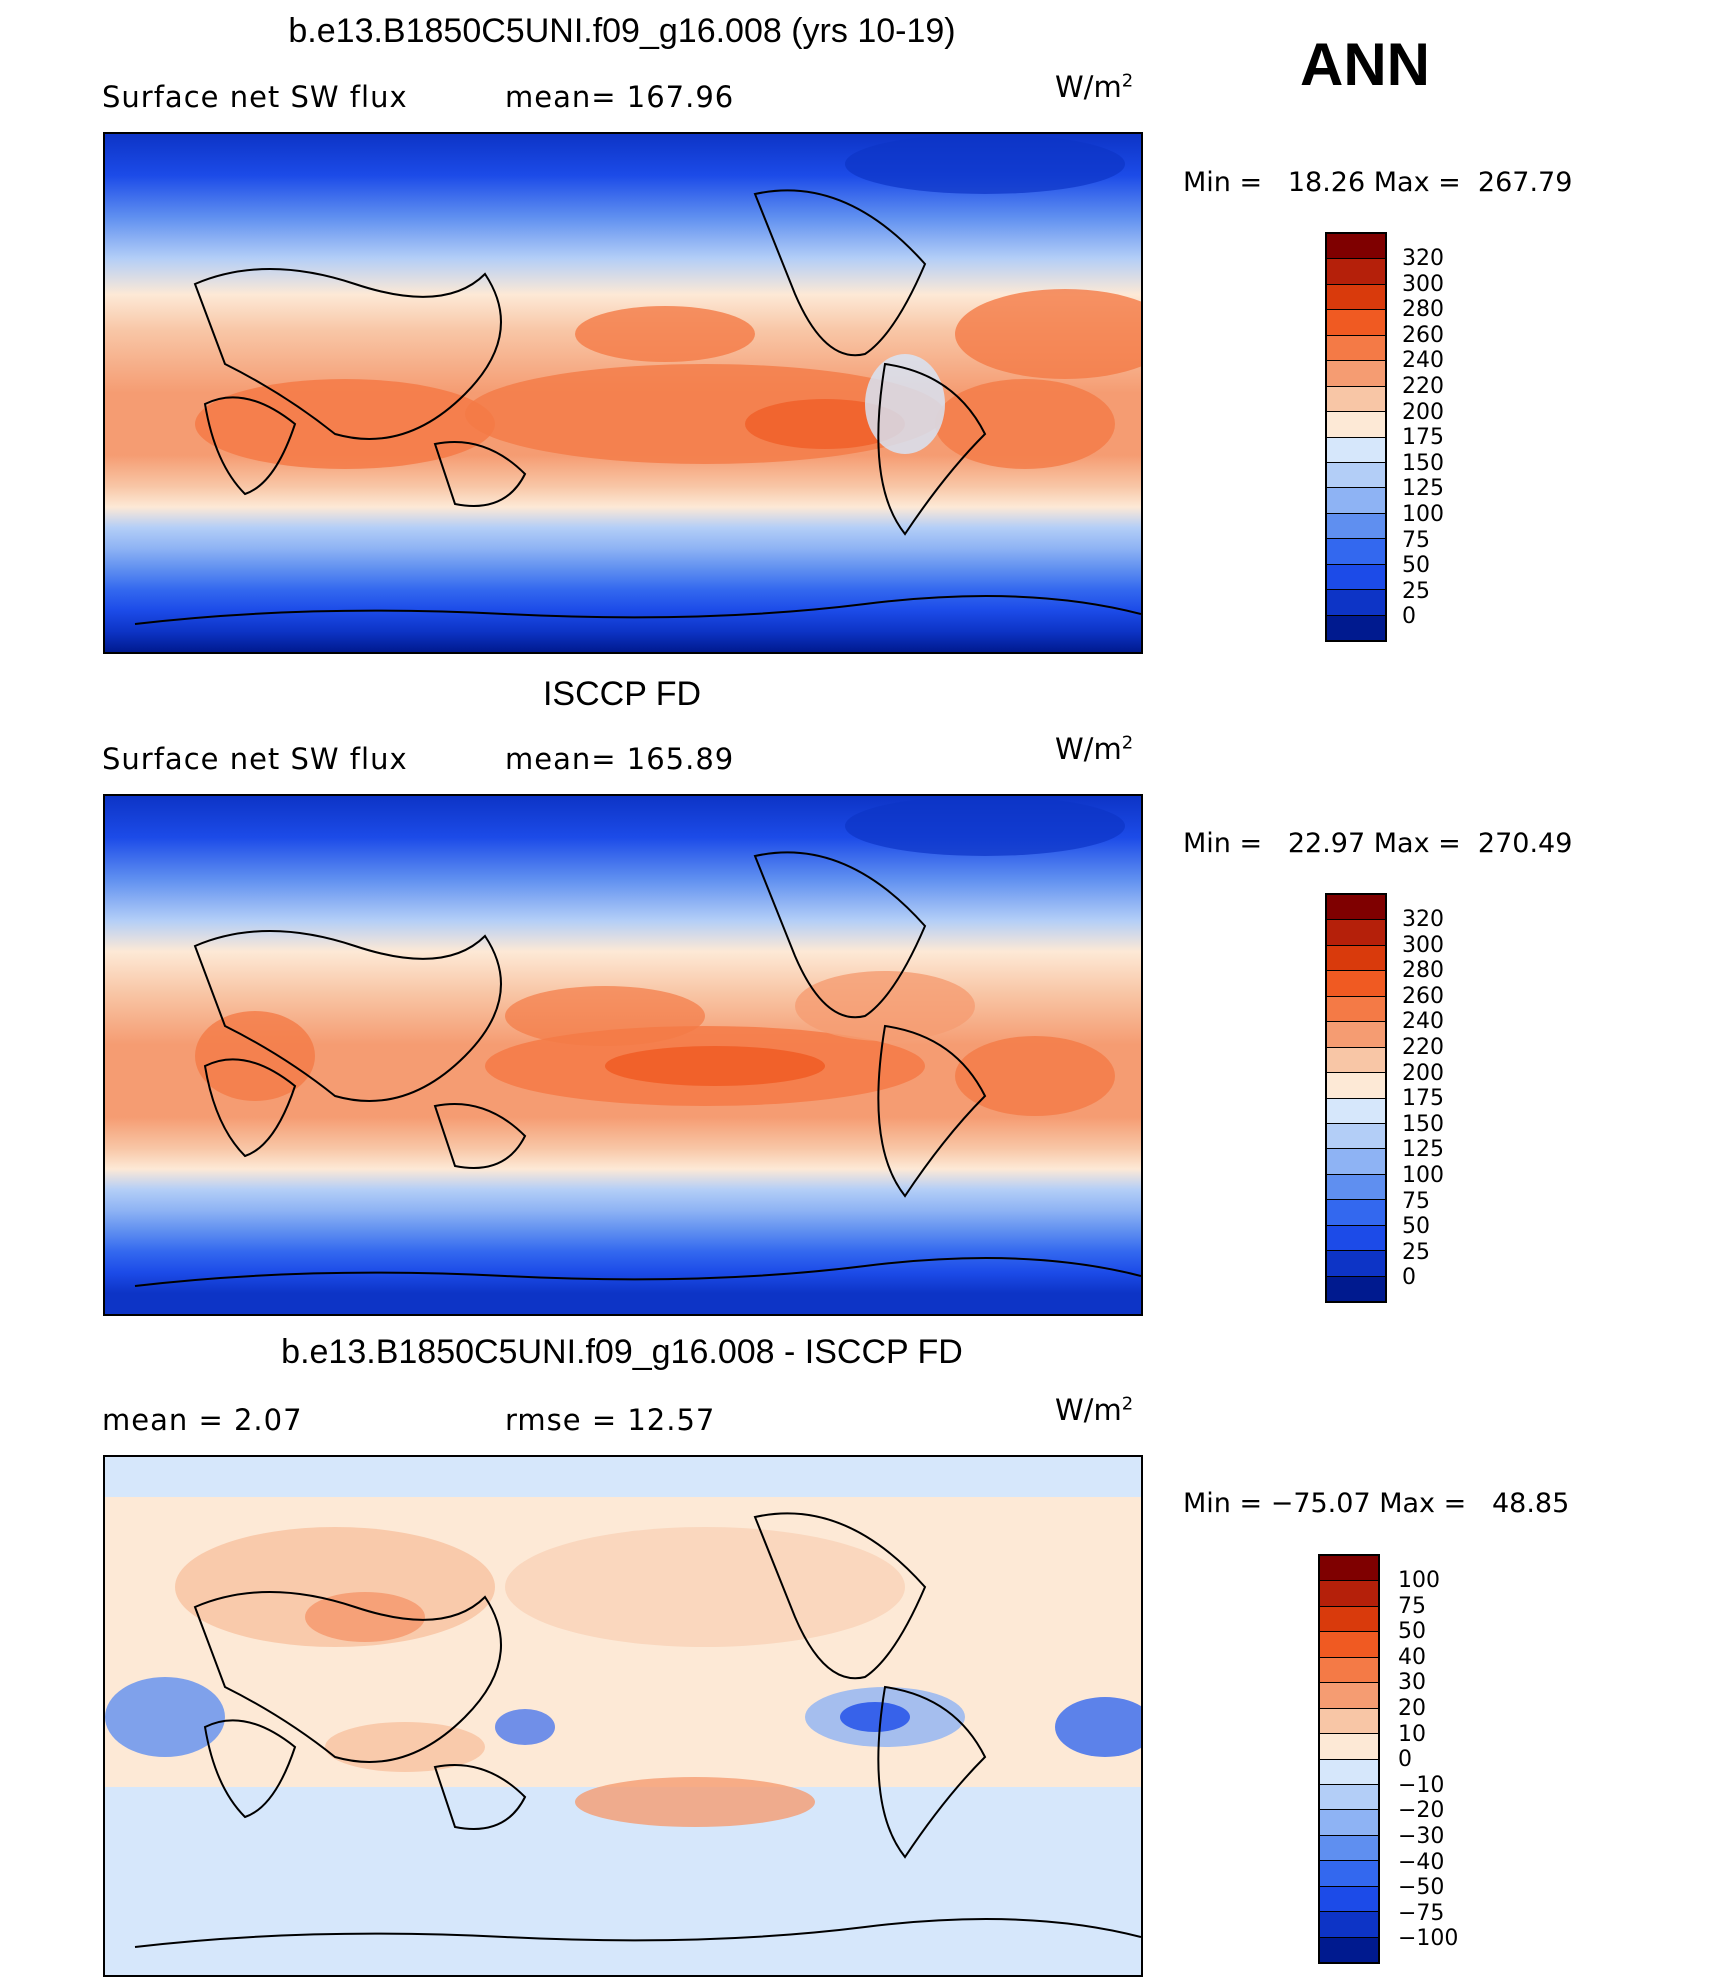 Image resolution: width=1710 pixels, height=1979 pixels. I want to click on panel1-units: W/m2, so click(1094, 87).